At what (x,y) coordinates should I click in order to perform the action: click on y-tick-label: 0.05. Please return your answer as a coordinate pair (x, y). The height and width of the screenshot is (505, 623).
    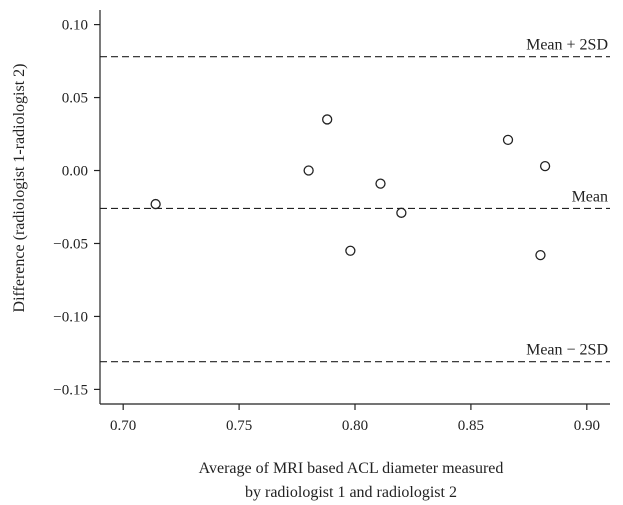
    Looking at the image, I should click on (75, 99).